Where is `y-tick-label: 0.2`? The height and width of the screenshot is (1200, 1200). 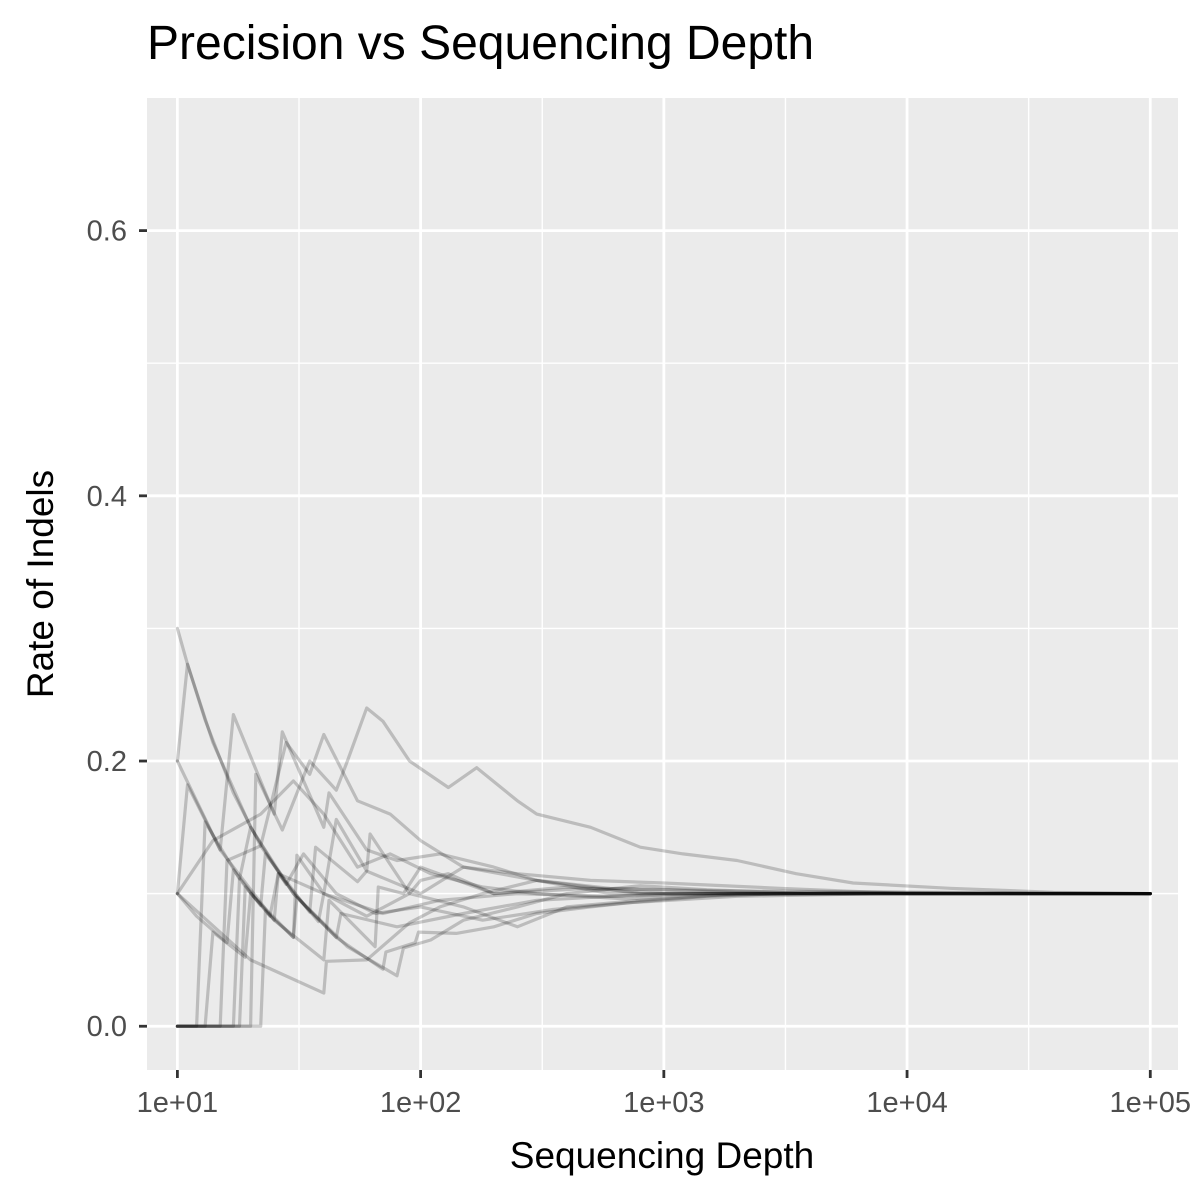
y-tick-label: 0.2 is located at coordinates (107, 762).